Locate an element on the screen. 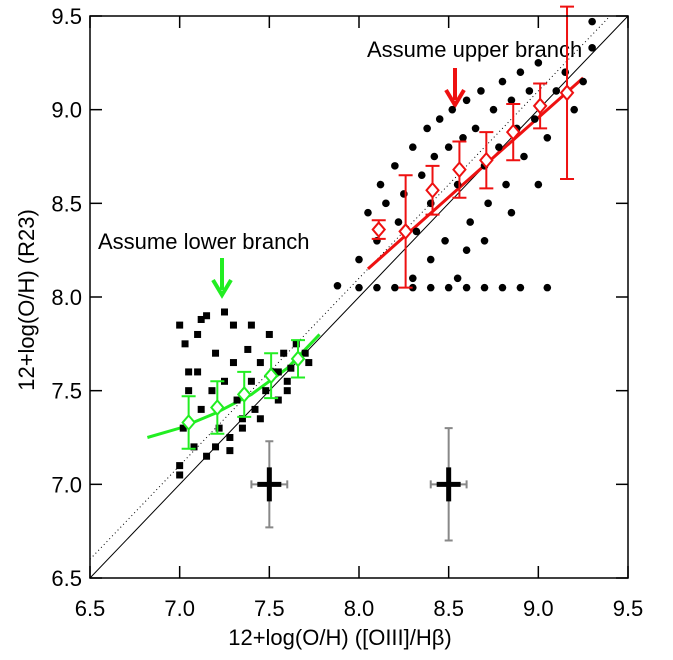 This screenshot has height=660, width=673. arrow is located at coordinates (222, 278).